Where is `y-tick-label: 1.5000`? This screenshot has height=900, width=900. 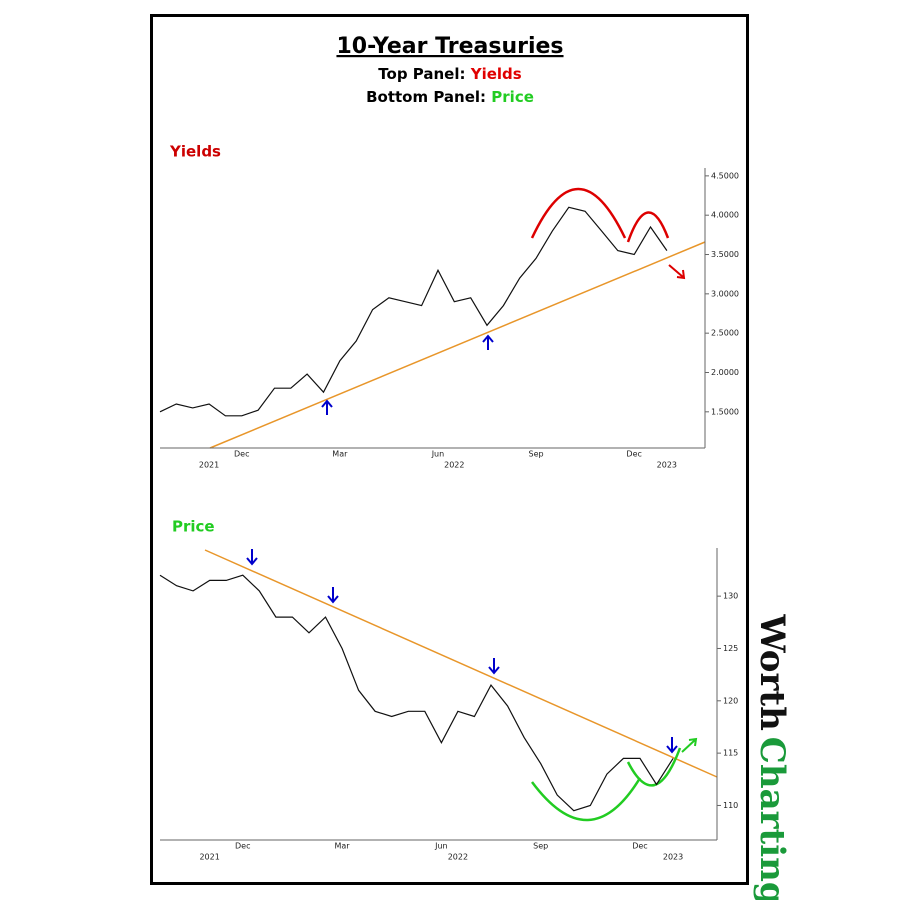 y-tick-label: 1.5000 is located at coordinates (725, 411).